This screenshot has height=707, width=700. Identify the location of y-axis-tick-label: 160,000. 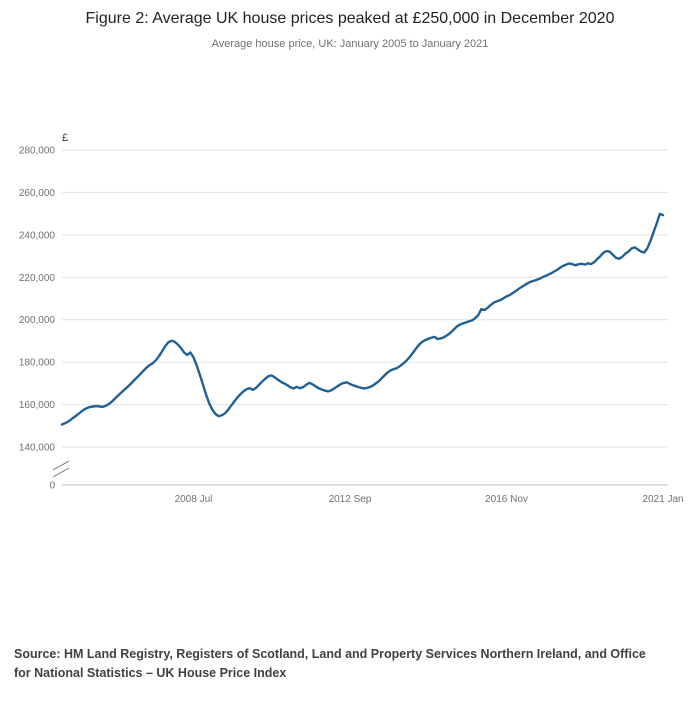
(37, 405).